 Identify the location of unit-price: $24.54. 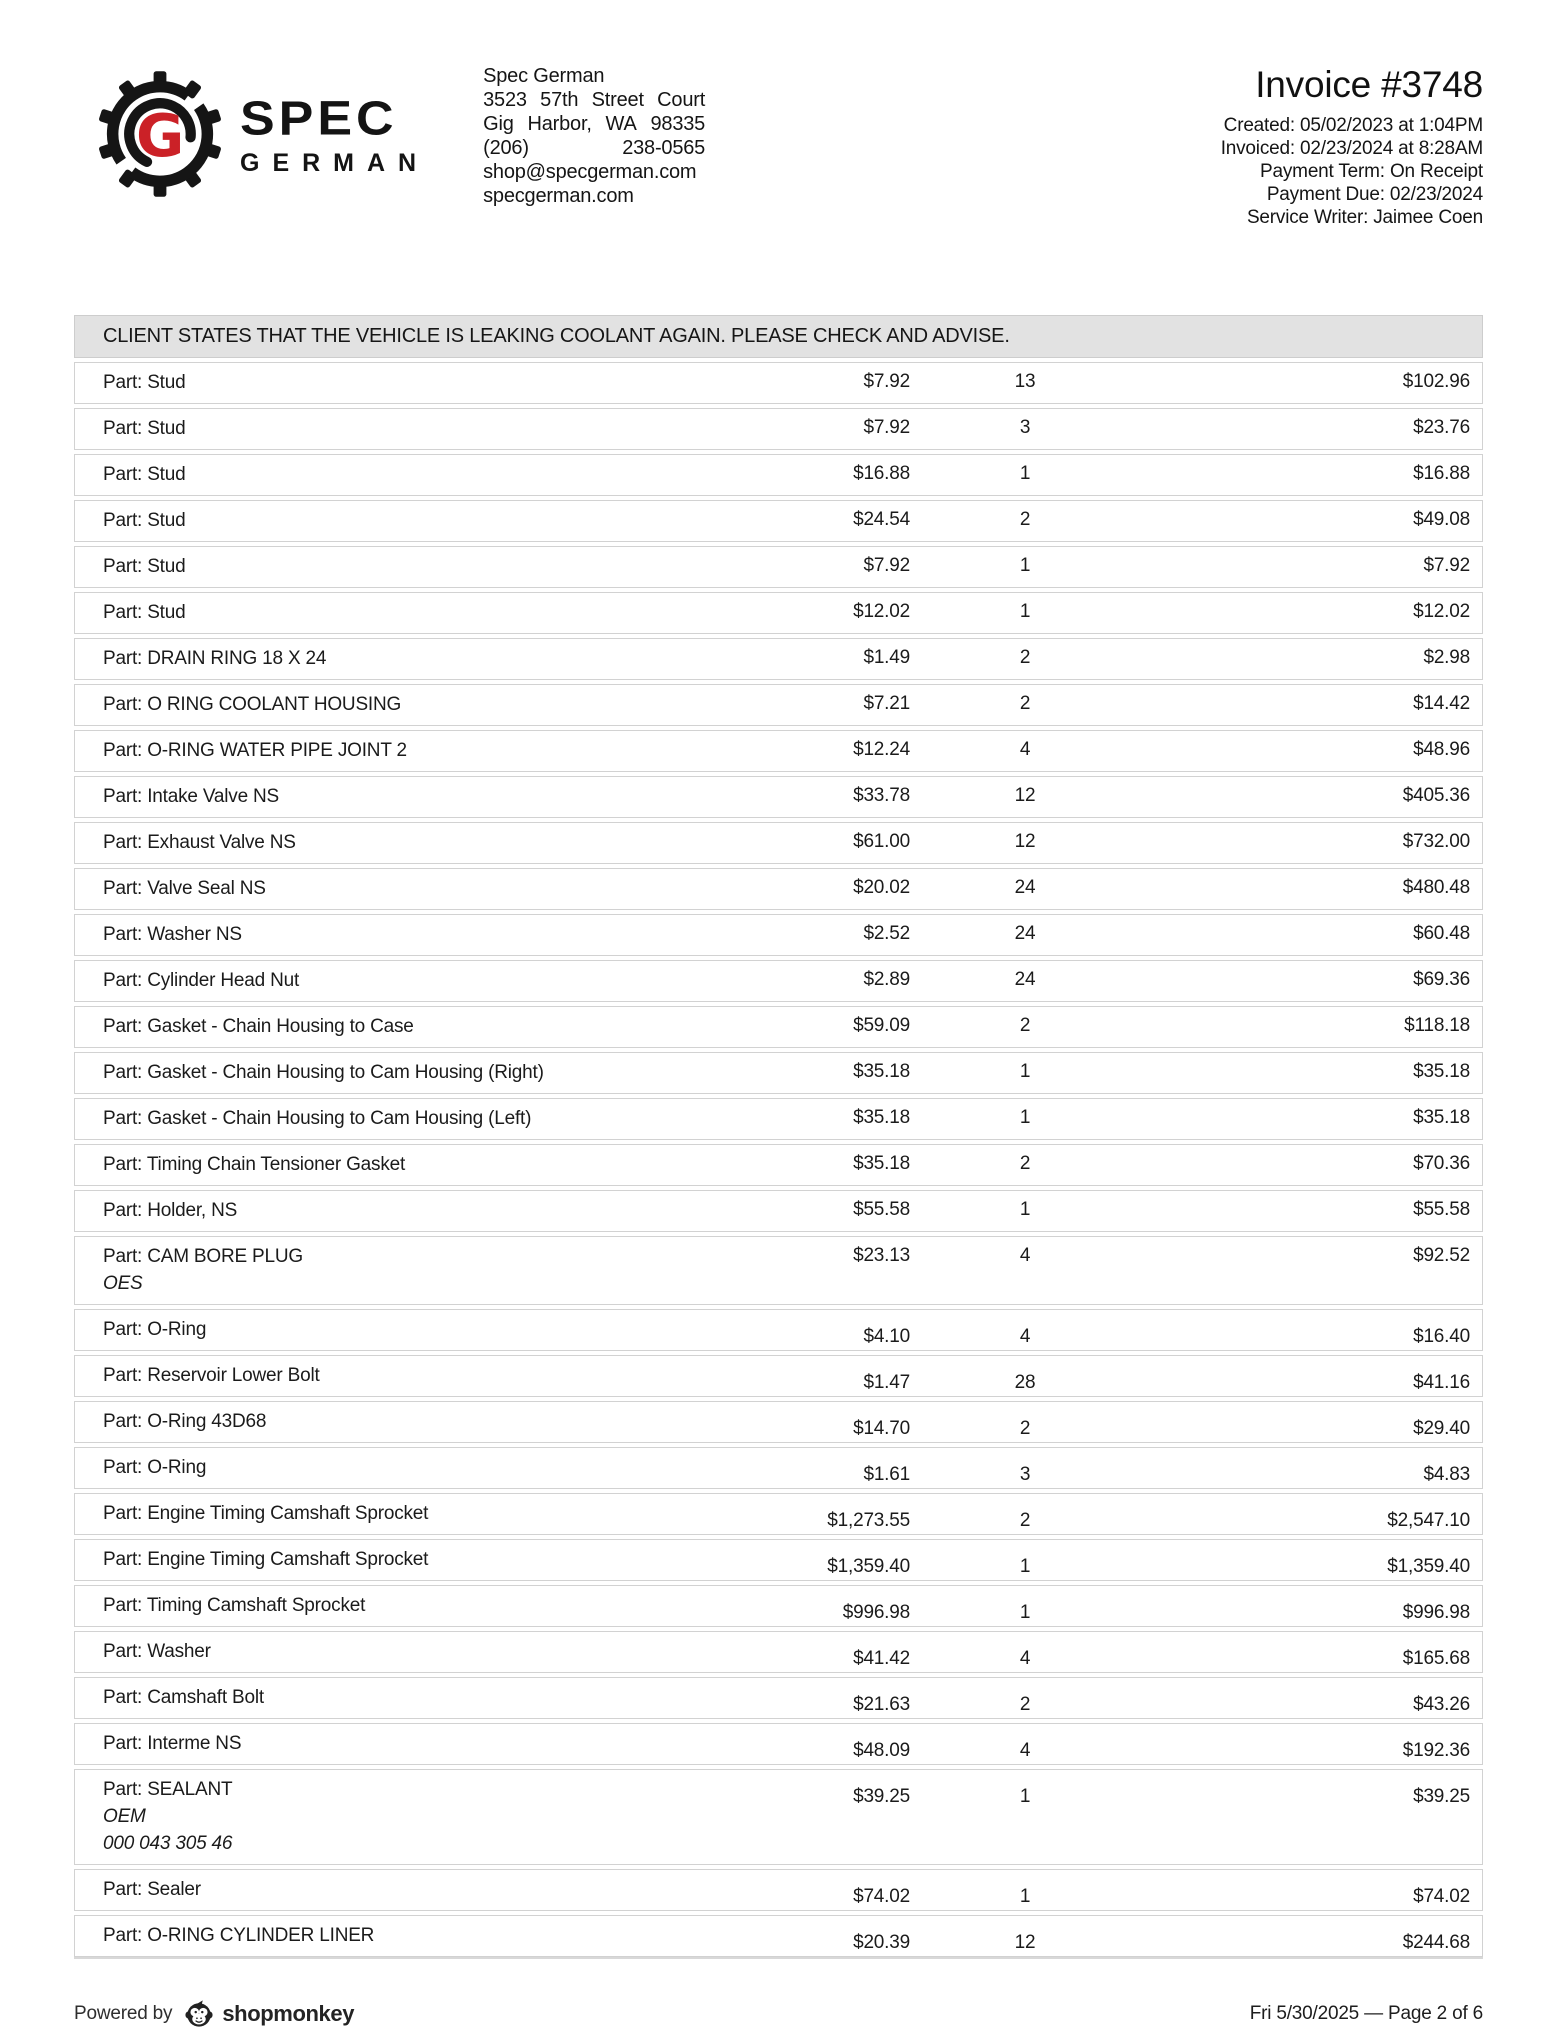
(881, 519).